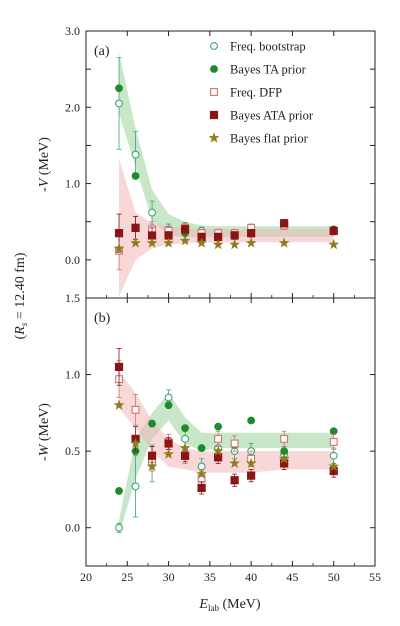 This screenshot has width=400, height=626. What do you see at coordinates (213, 608) in the screenshot?
I see `x-axis-label-sub: lab` at bounding box center [213, 608].